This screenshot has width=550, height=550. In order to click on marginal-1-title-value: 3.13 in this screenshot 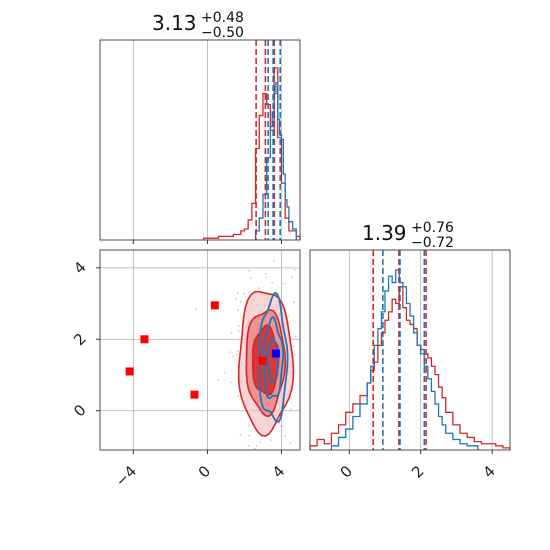, I will do `click(174, 23)`.